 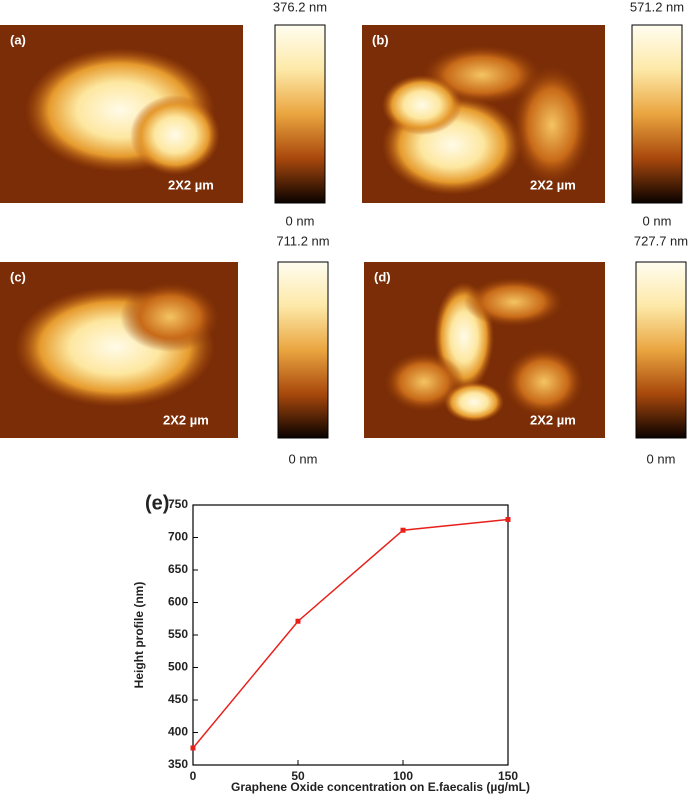 I want to click on y-axis-label: Height profile (nm), so click(x=139, y=635).